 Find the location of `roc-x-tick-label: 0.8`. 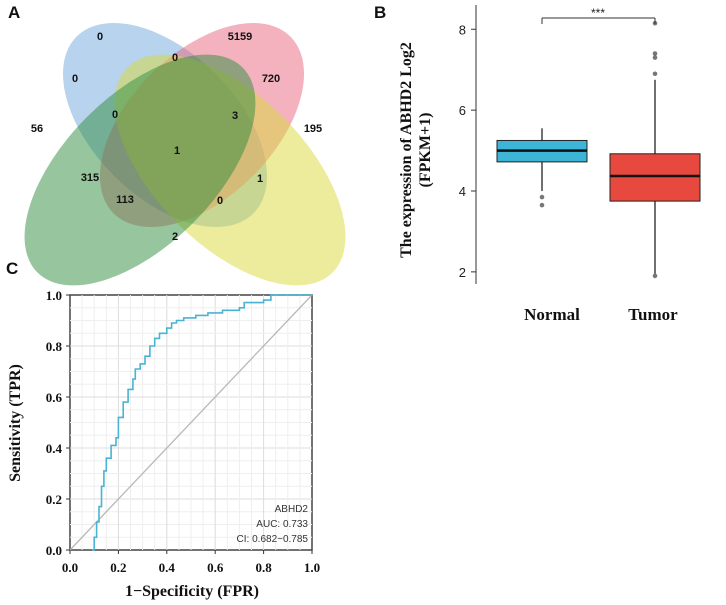

roc-x-tick-label: 0.8 is located at coordinates (263, 567).